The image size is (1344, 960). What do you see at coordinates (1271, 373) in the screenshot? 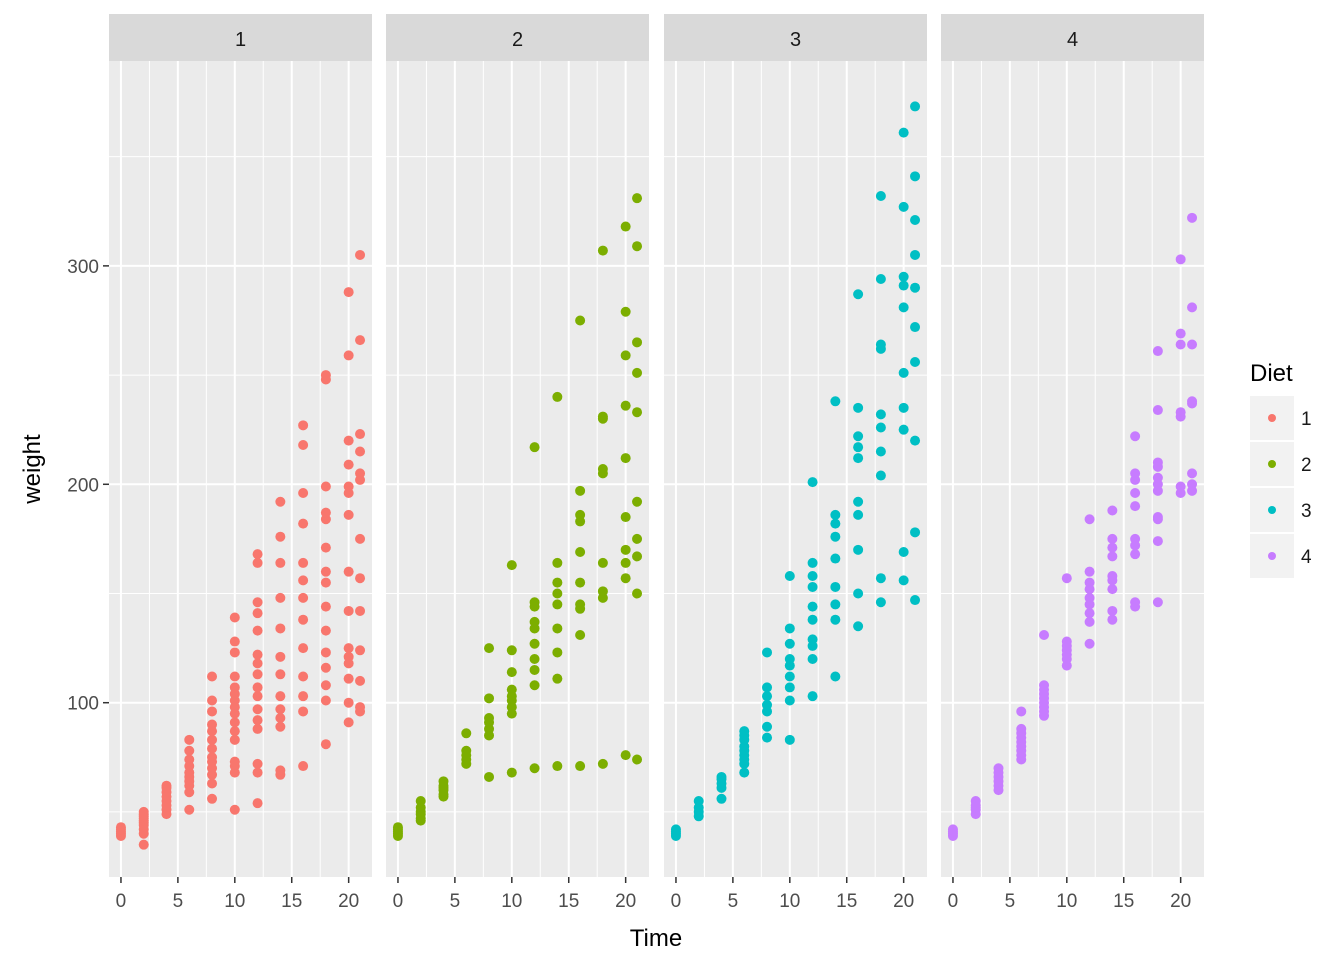
I see `legend-title: Diet` at bounding box center [1271, 373].